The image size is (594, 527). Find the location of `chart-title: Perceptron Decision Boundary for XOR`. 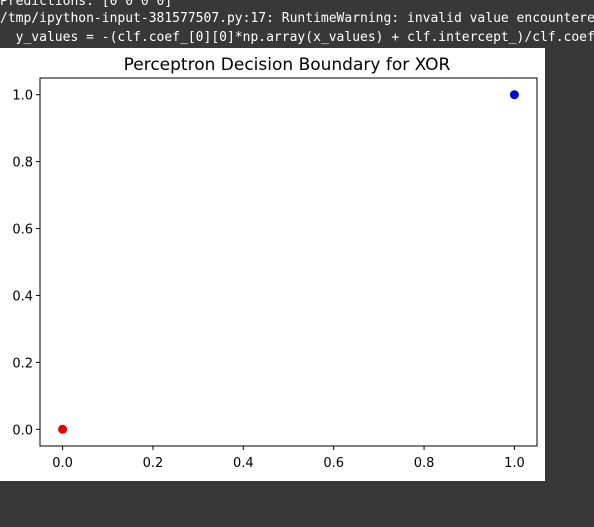

chart-title: Perceptron Decision Boundary for XOR is located at coordinates (287, 65).